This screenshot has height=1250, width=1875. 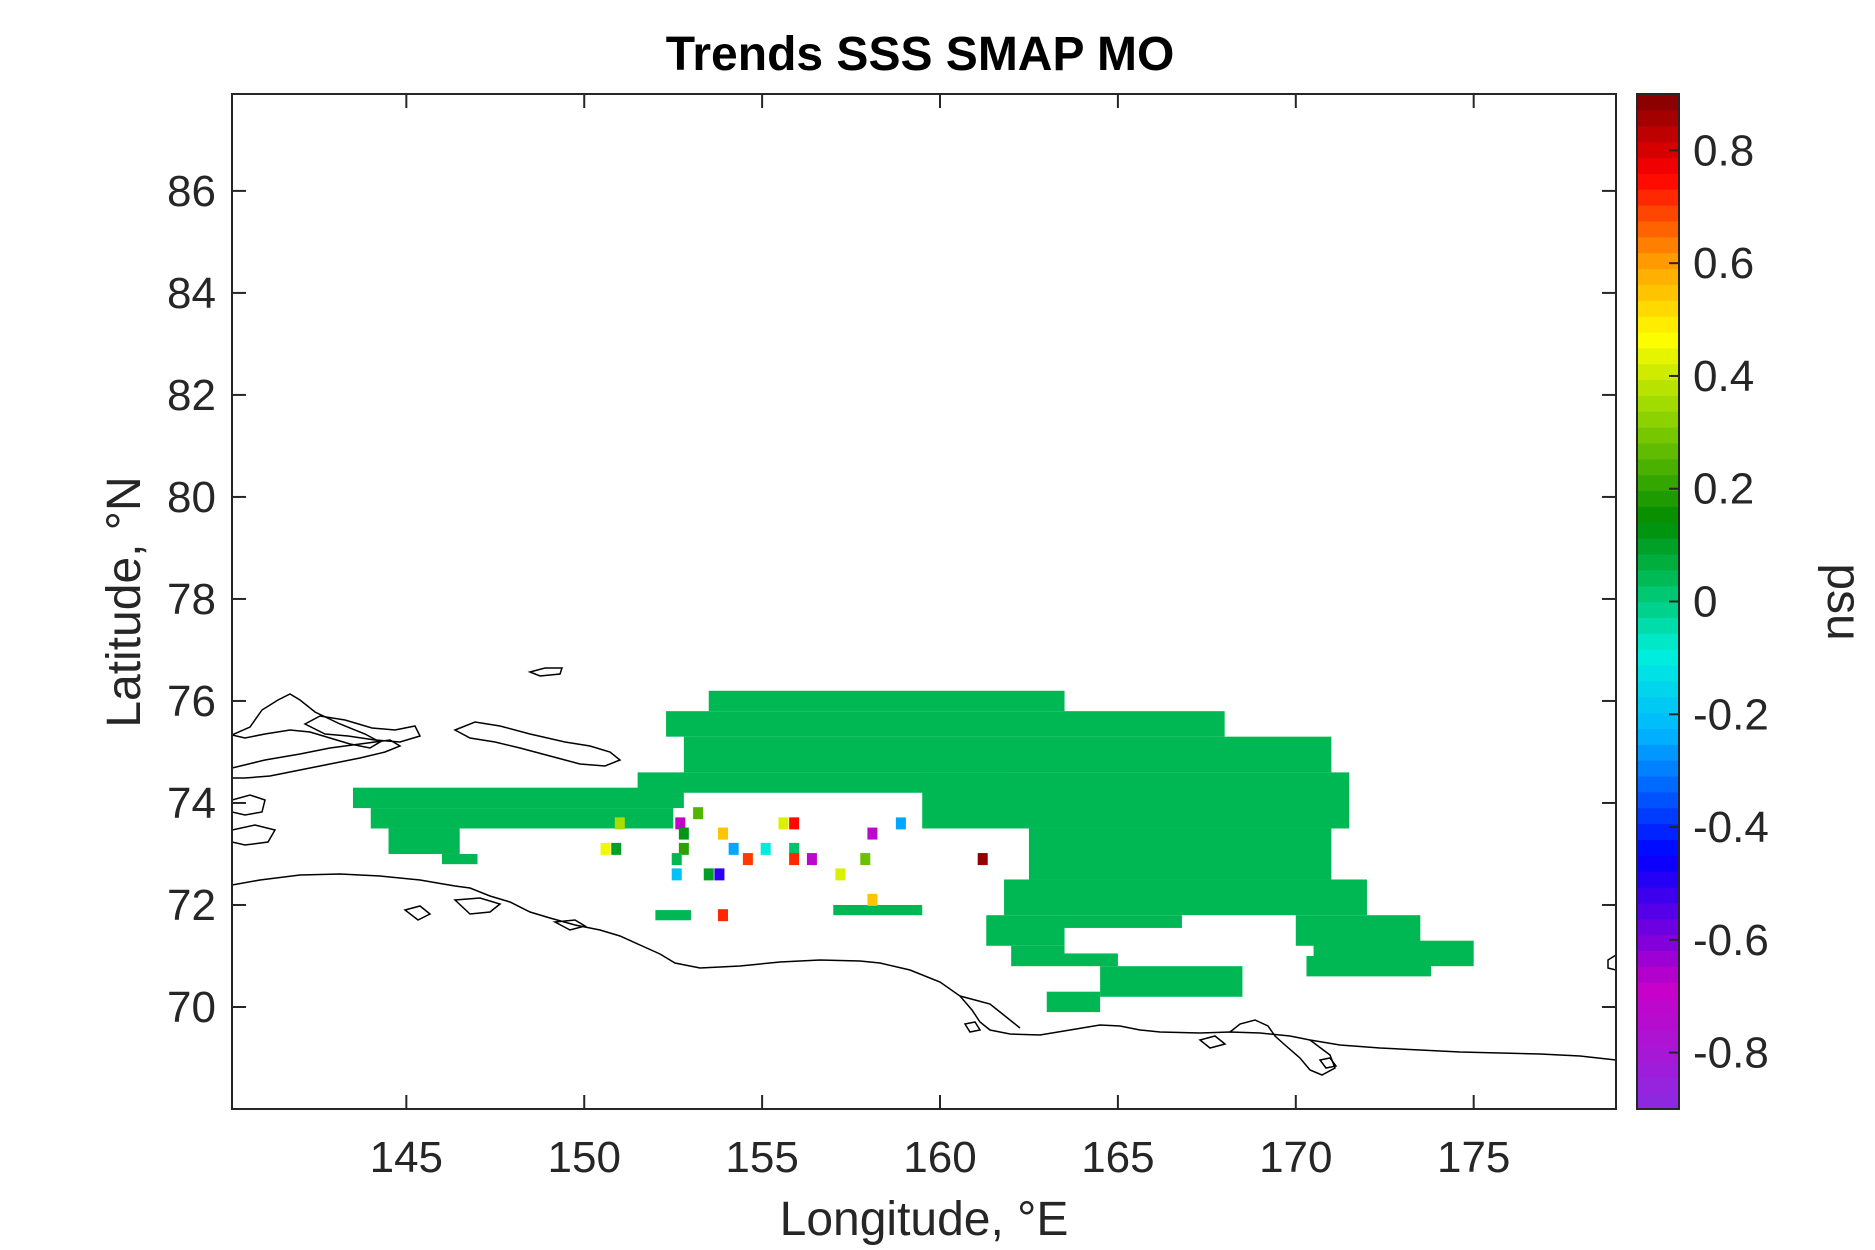 What do you see at coordinates (1723, 376) in the screenshot?
I see `colorbar-tick-label: 0.4` at bounding box center [1723, 376].